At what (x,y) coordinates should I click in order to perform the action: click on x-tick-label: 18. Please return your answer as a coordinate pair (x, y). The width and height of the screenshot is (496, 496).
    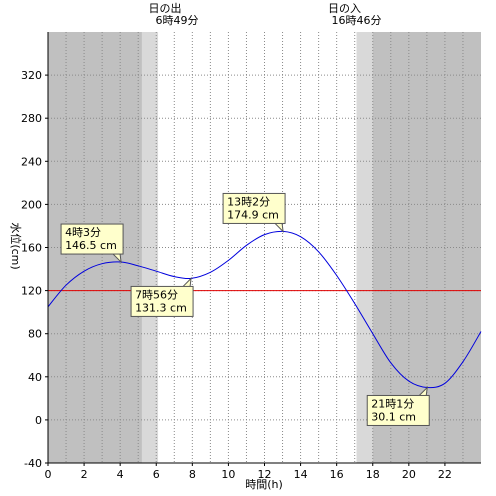
    Looking at the image, I should click on (373, 474).